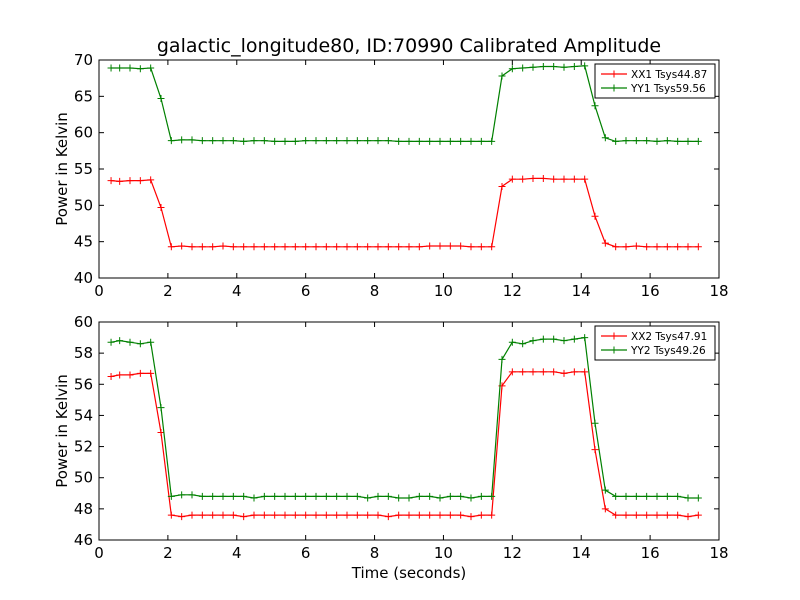 This screenshot has width=800, height=600. I want to click on y-tick-label: 60, so click(83, 133).